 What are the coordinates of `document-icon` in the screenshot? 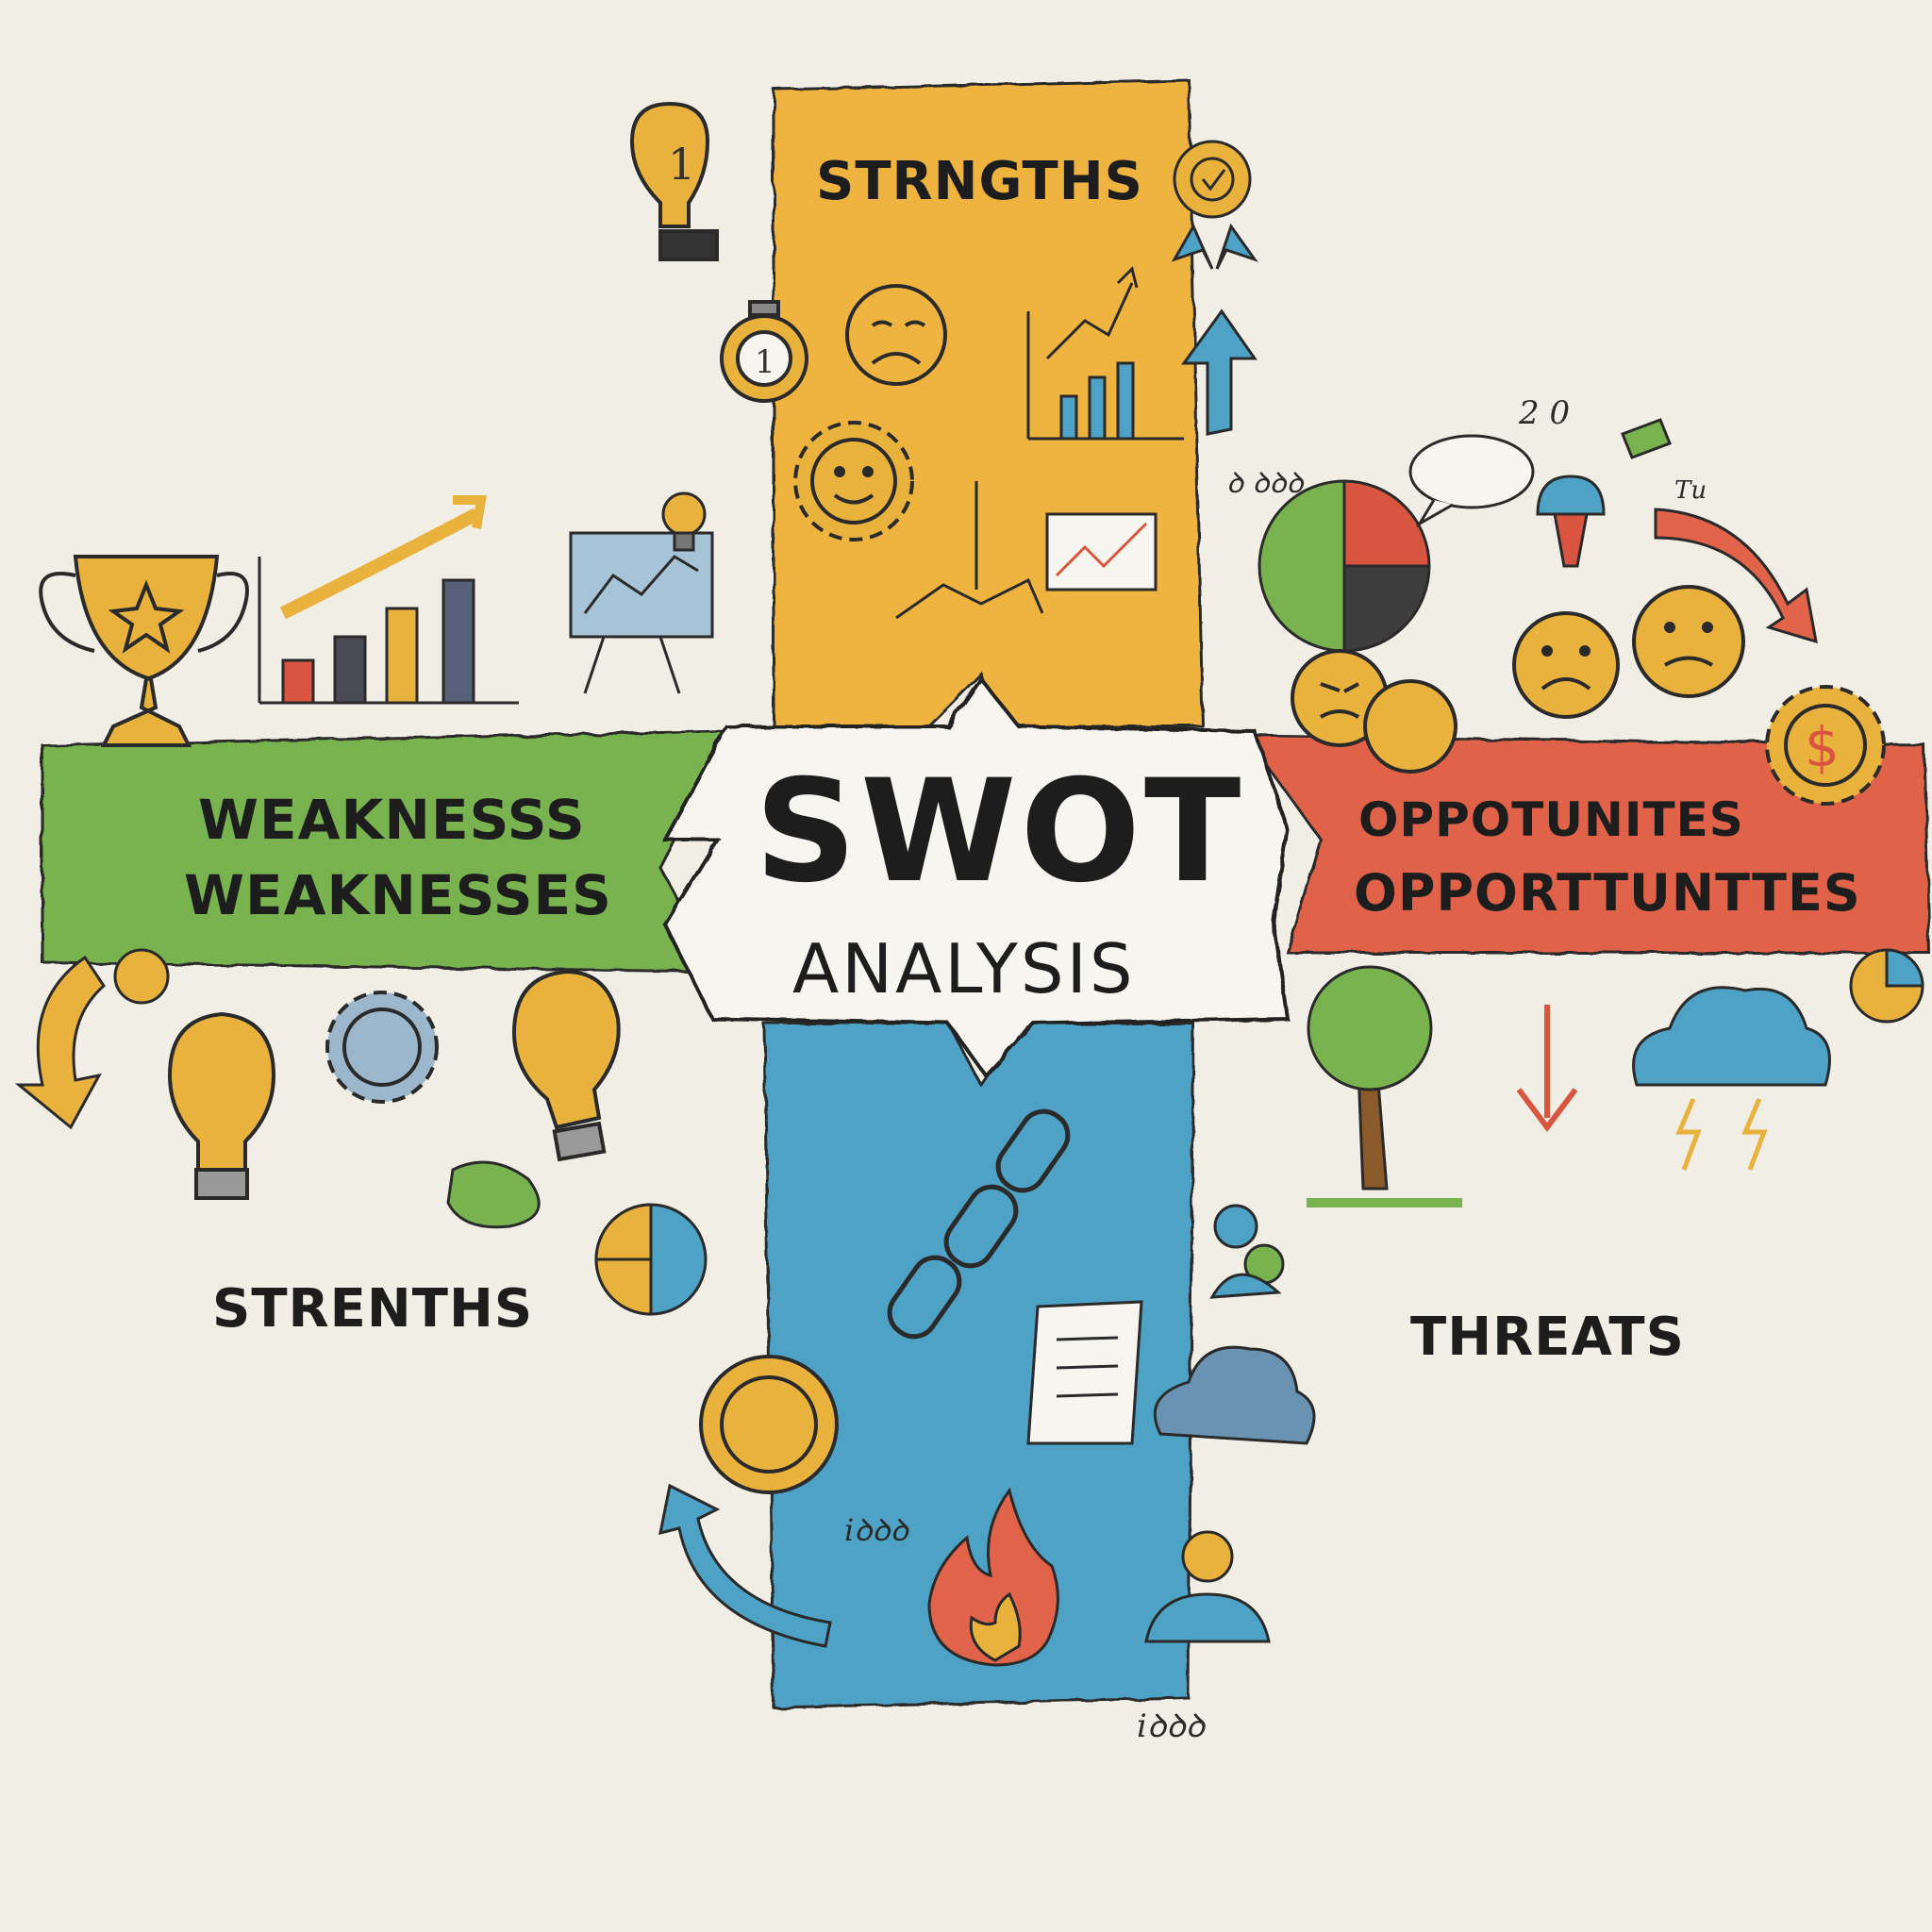 It's located at (1084, 1373).